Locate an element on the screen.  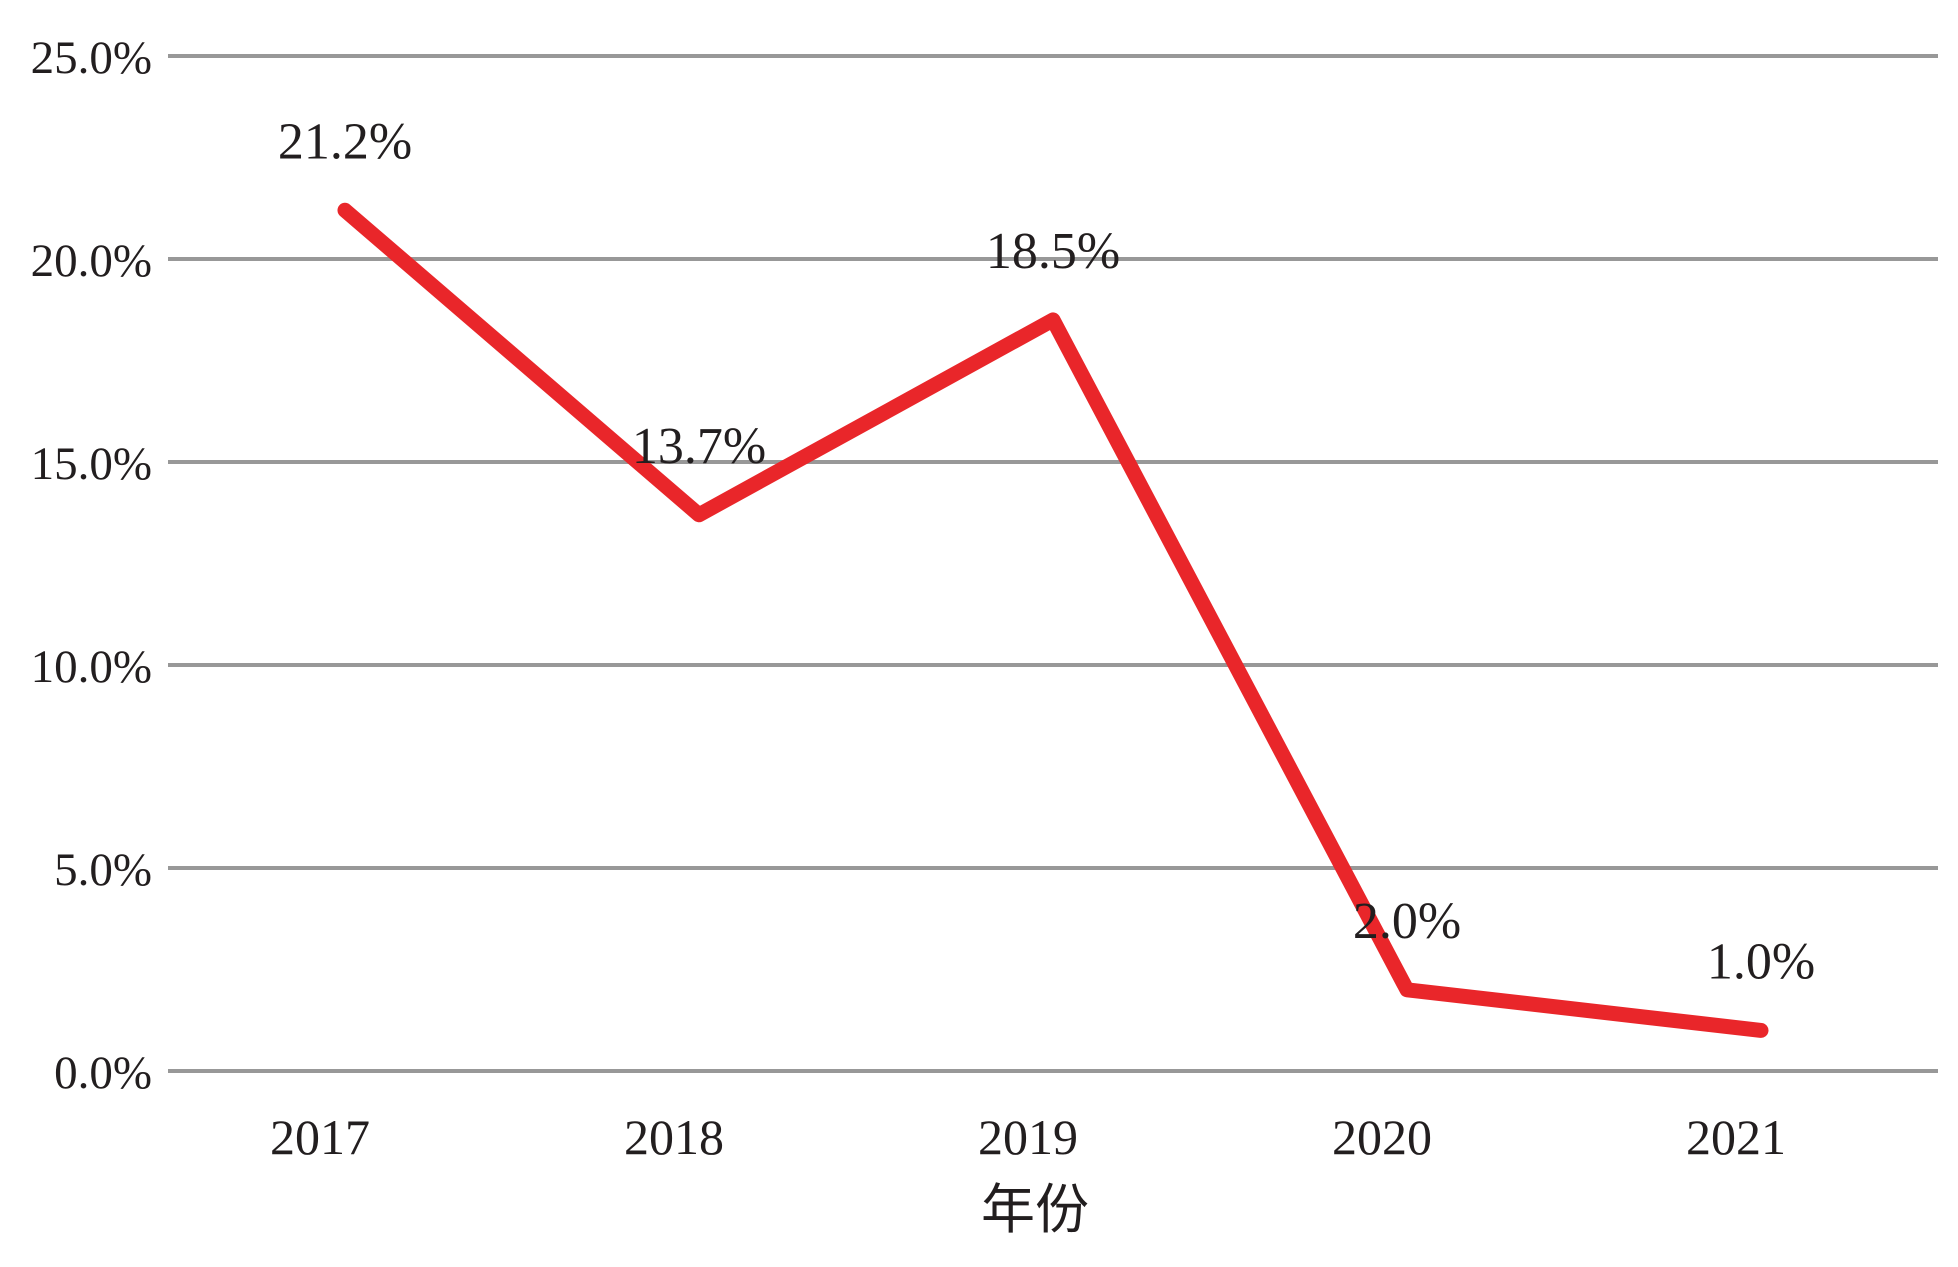
data-label: 13.7% is located at coordinates (699, 446).